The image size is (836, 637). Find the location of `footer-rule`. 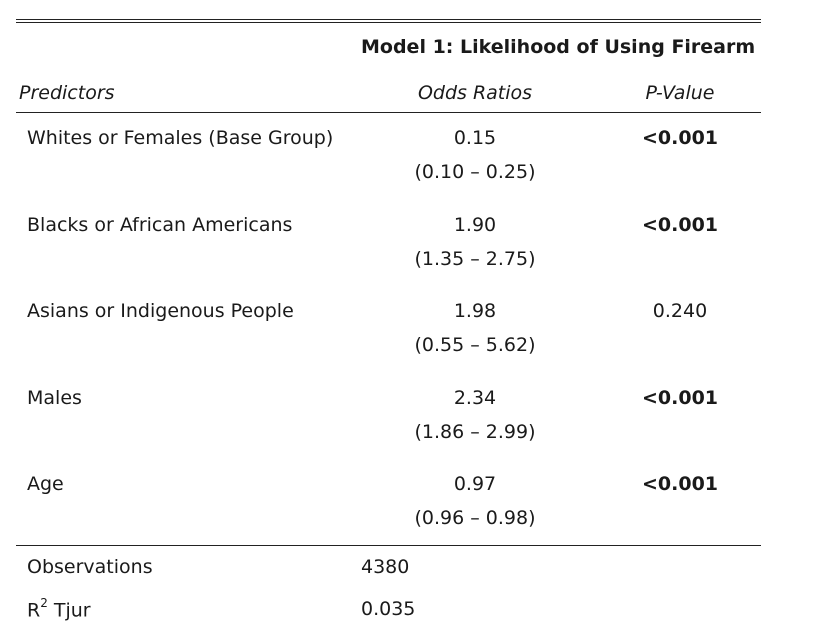

footer-rule is located at coordinates (388, 545).